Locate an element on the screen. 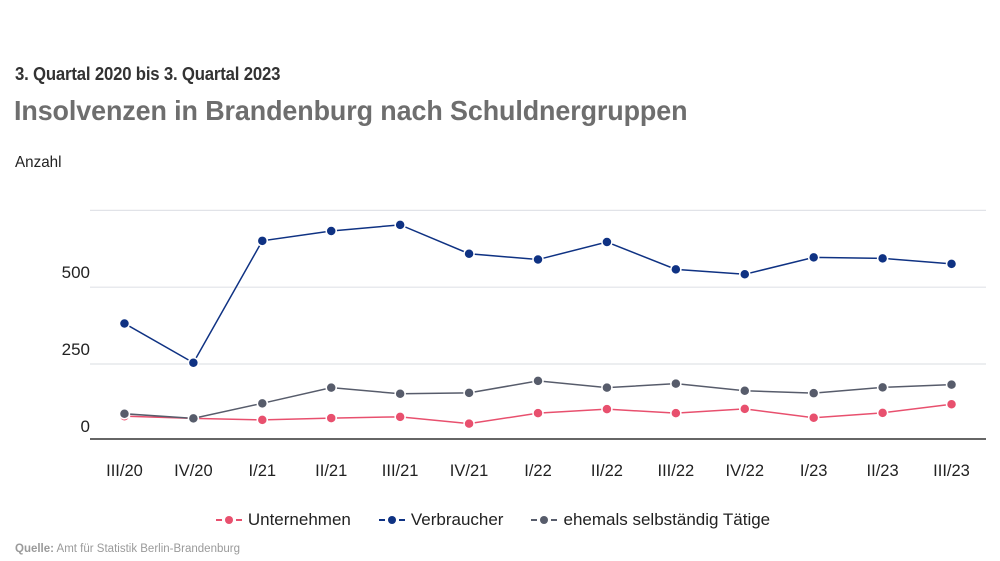 The image size is (1000, 561). x-tick-label: II/21 is located at coordinates (331, 471).